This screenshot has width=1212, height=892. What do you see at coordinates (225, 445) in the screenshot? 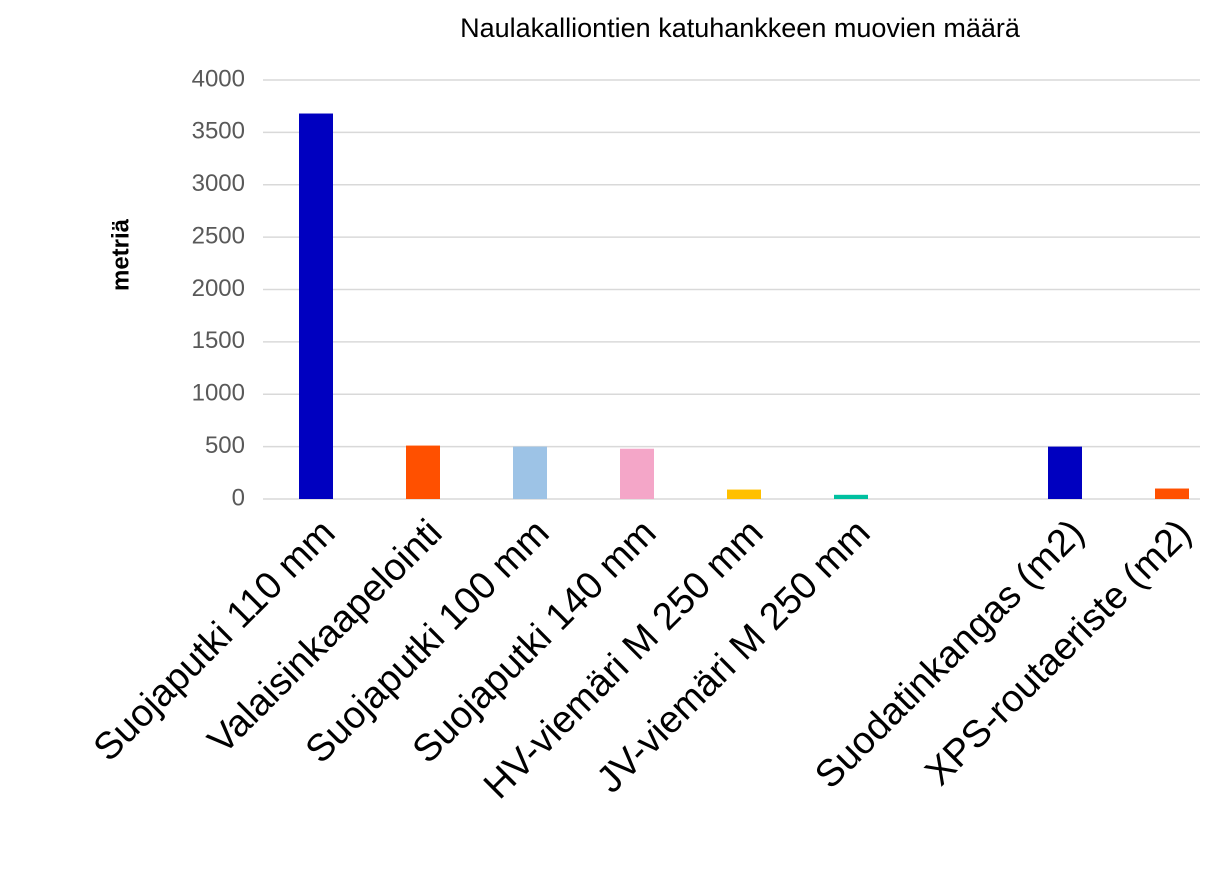
I see `y-tick-label: 500` at bounding box center [225, 445].